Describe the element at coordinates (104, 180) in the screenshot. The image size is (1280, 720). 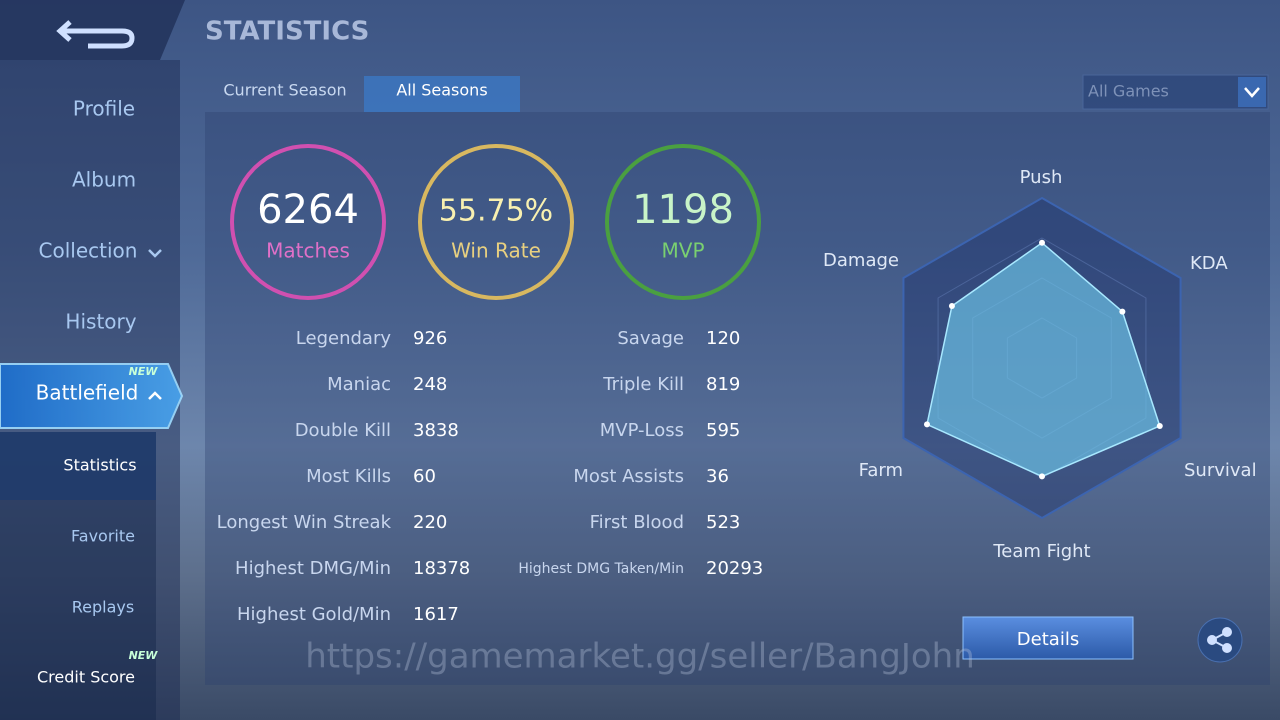
I see `sidebar-item: Album` at that location.